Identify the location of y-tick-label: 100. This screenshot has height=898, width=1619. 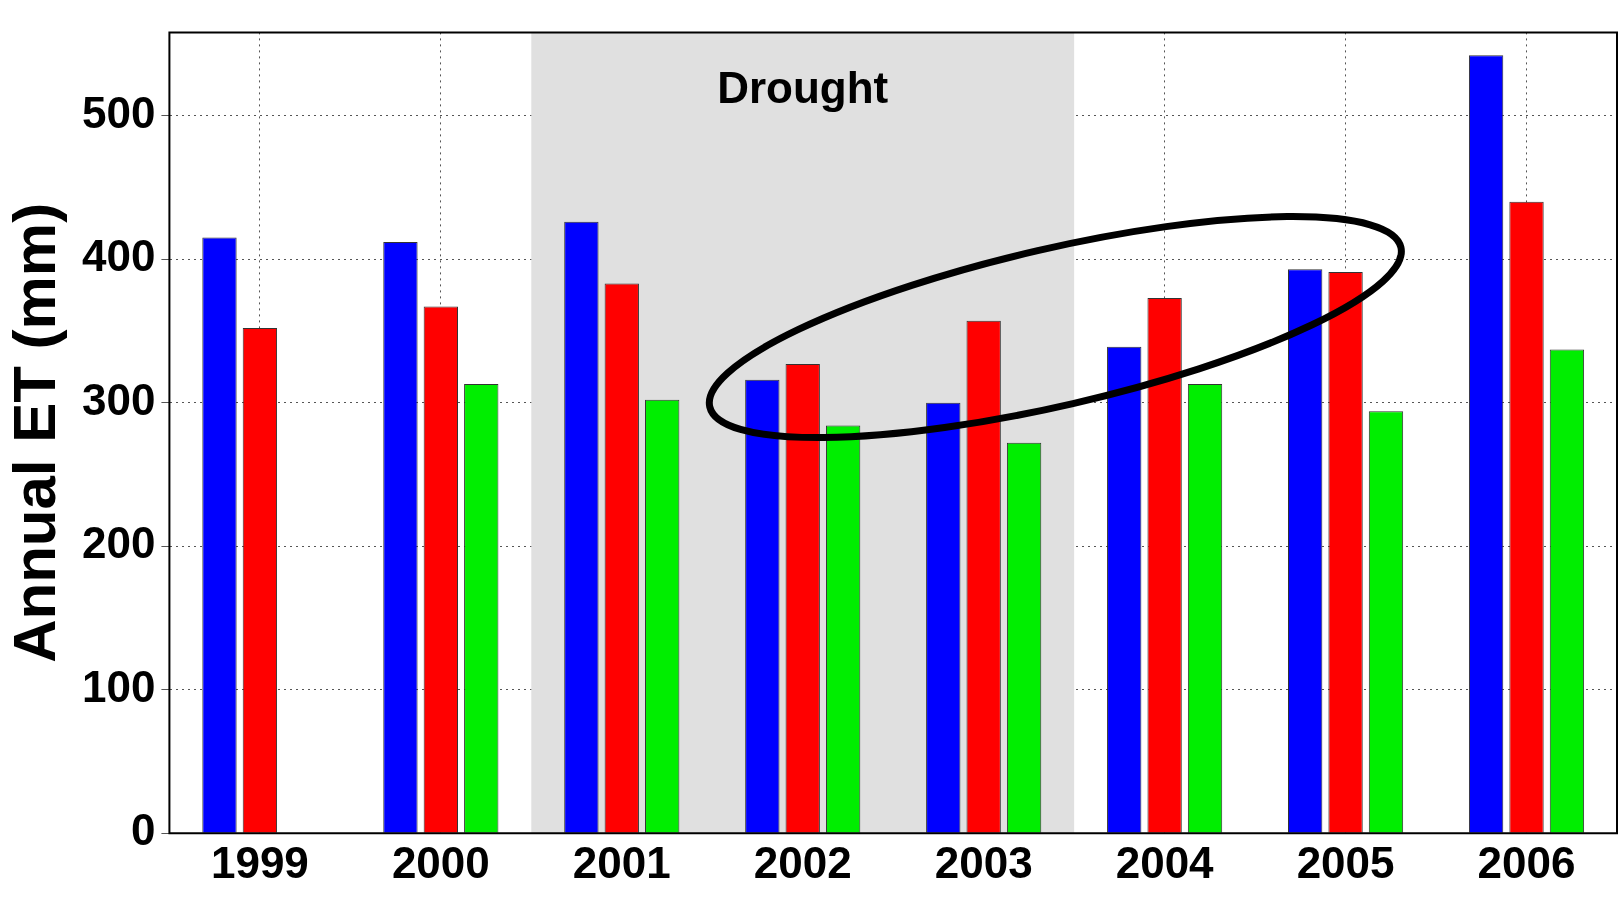
(118, 686).